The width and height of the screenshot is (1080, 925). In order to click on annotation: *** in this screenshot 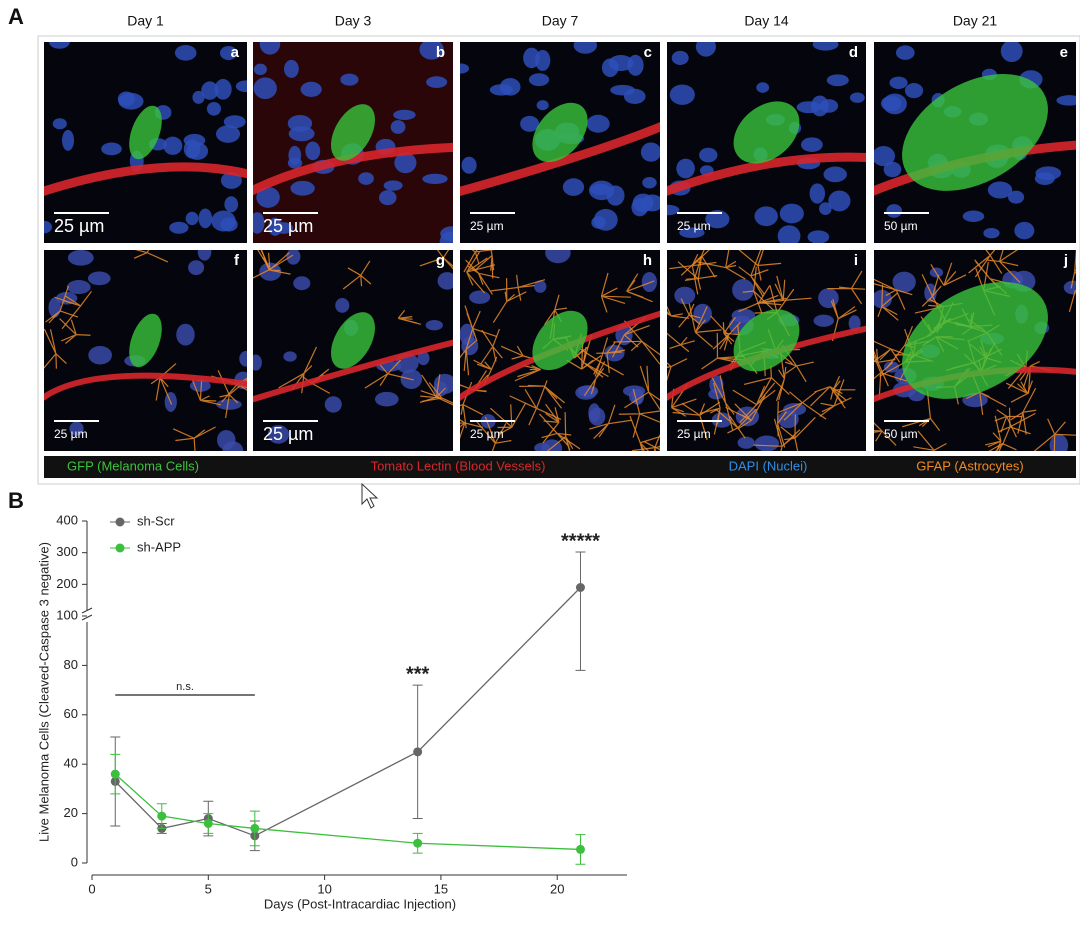, I will do `click(418, 674)`.